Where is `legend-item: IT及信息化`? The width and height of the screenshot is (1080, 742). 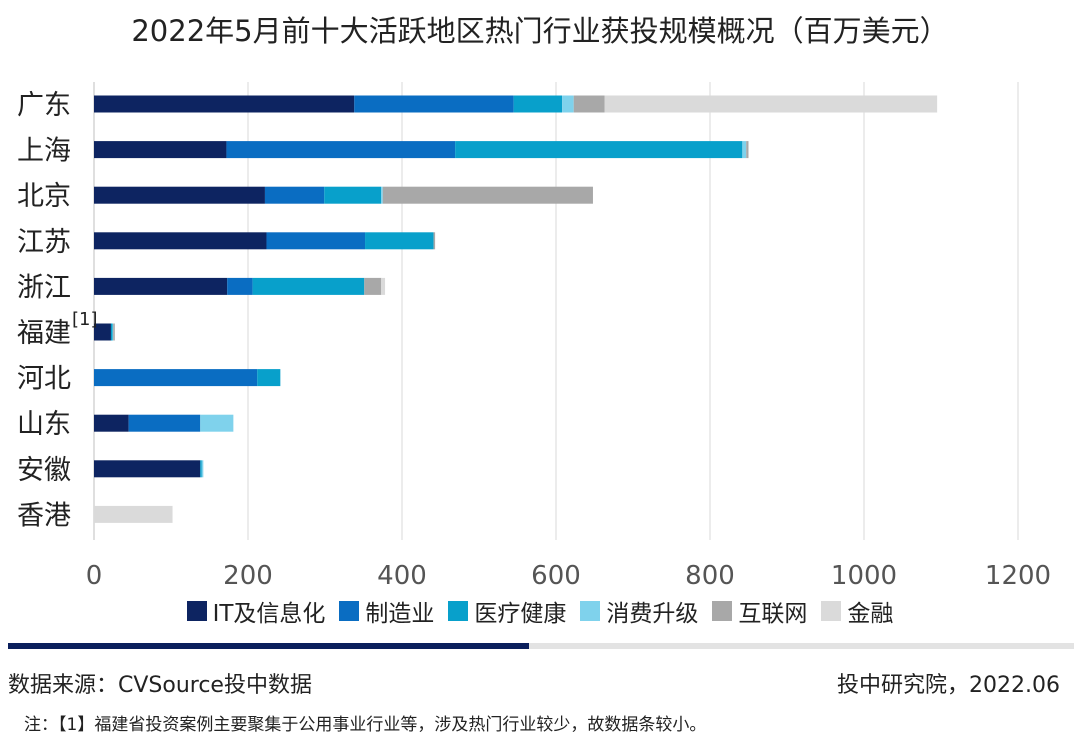
legend-item: IT及信息化 is located at coordinates (256, 611).